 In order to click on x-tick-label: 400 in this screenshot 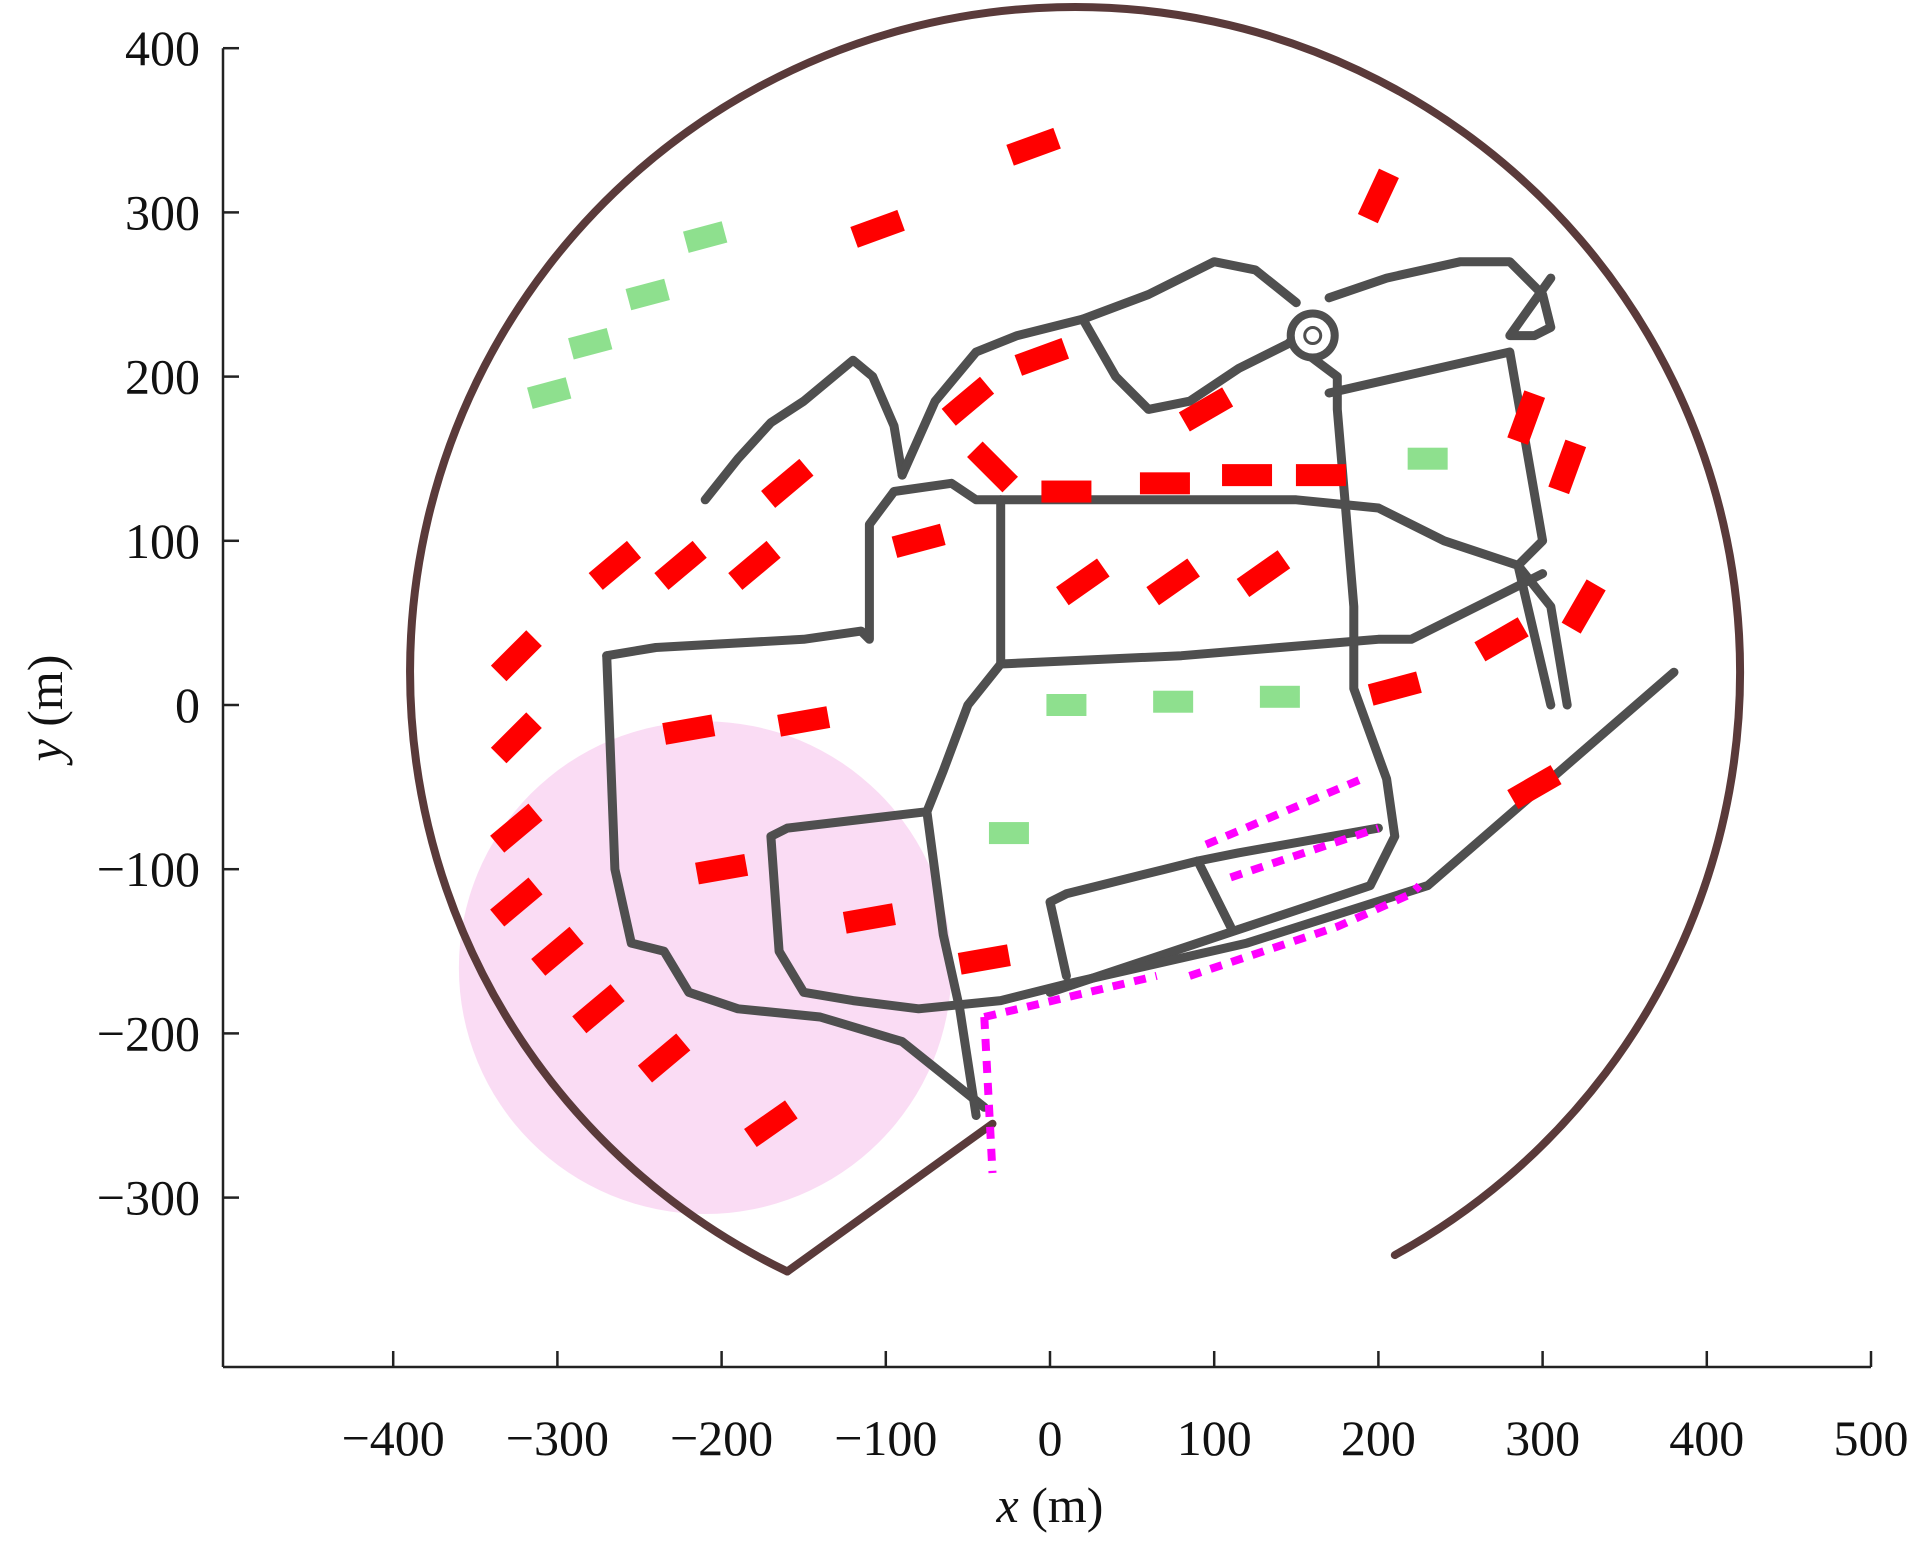, I will do `click(1706, 1438)`.